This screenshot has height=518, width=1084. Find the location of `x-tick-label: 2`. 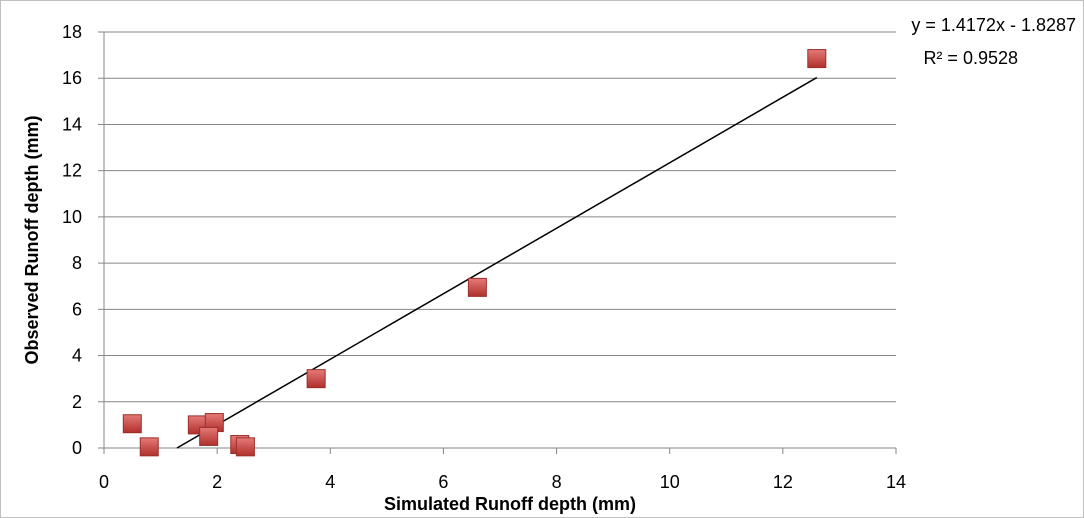

x-tick-label: 2 is located at coordinates (217, 482).